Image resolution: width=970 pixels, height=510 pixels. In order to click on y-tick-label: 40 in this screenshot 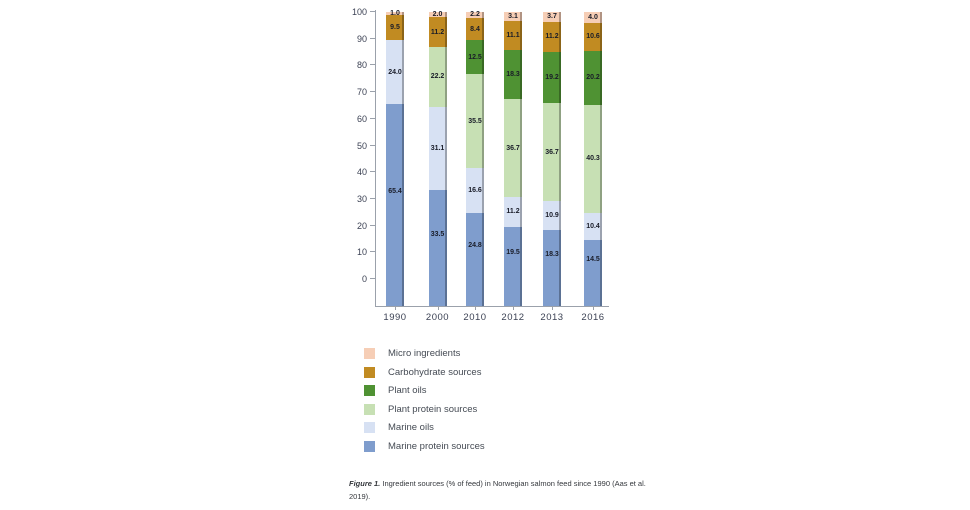, I will do `click(361, 172)`.